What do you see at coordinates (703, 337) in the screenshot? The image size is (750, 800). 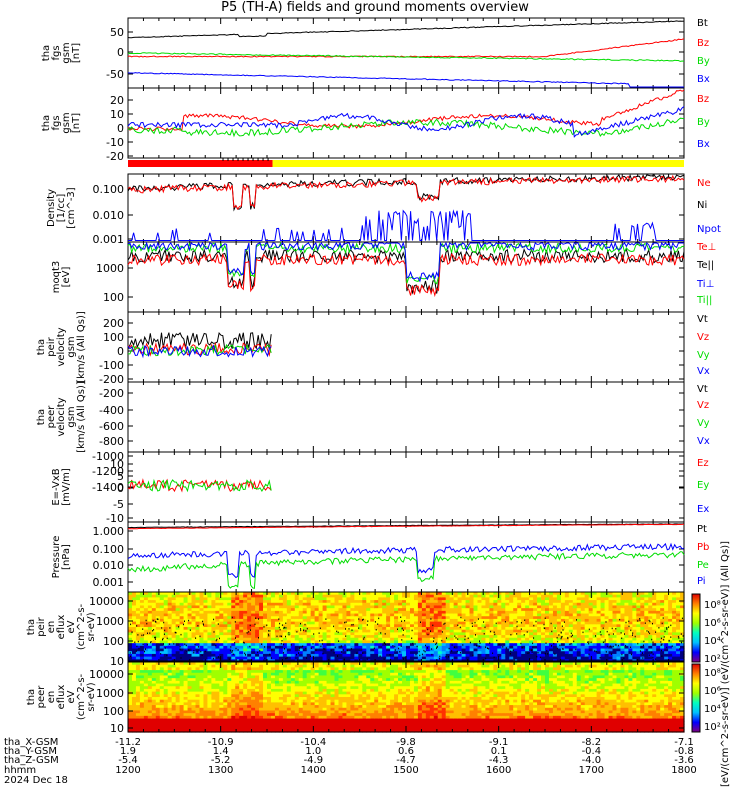 I see `legend-Vz: Vz` at bounding box center [703, 337].